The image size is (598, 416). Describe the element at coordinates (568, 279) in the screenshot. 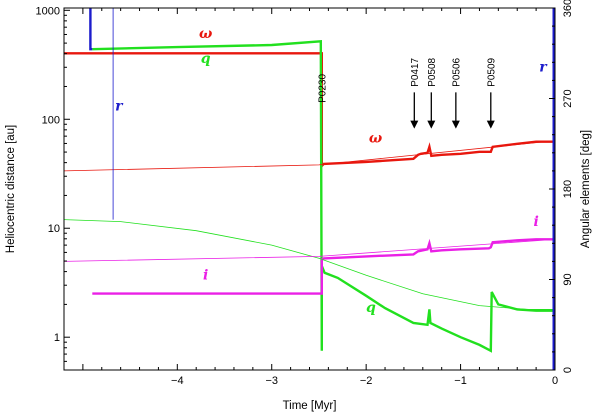

I see `y-right-tick-label: 90` at that location.